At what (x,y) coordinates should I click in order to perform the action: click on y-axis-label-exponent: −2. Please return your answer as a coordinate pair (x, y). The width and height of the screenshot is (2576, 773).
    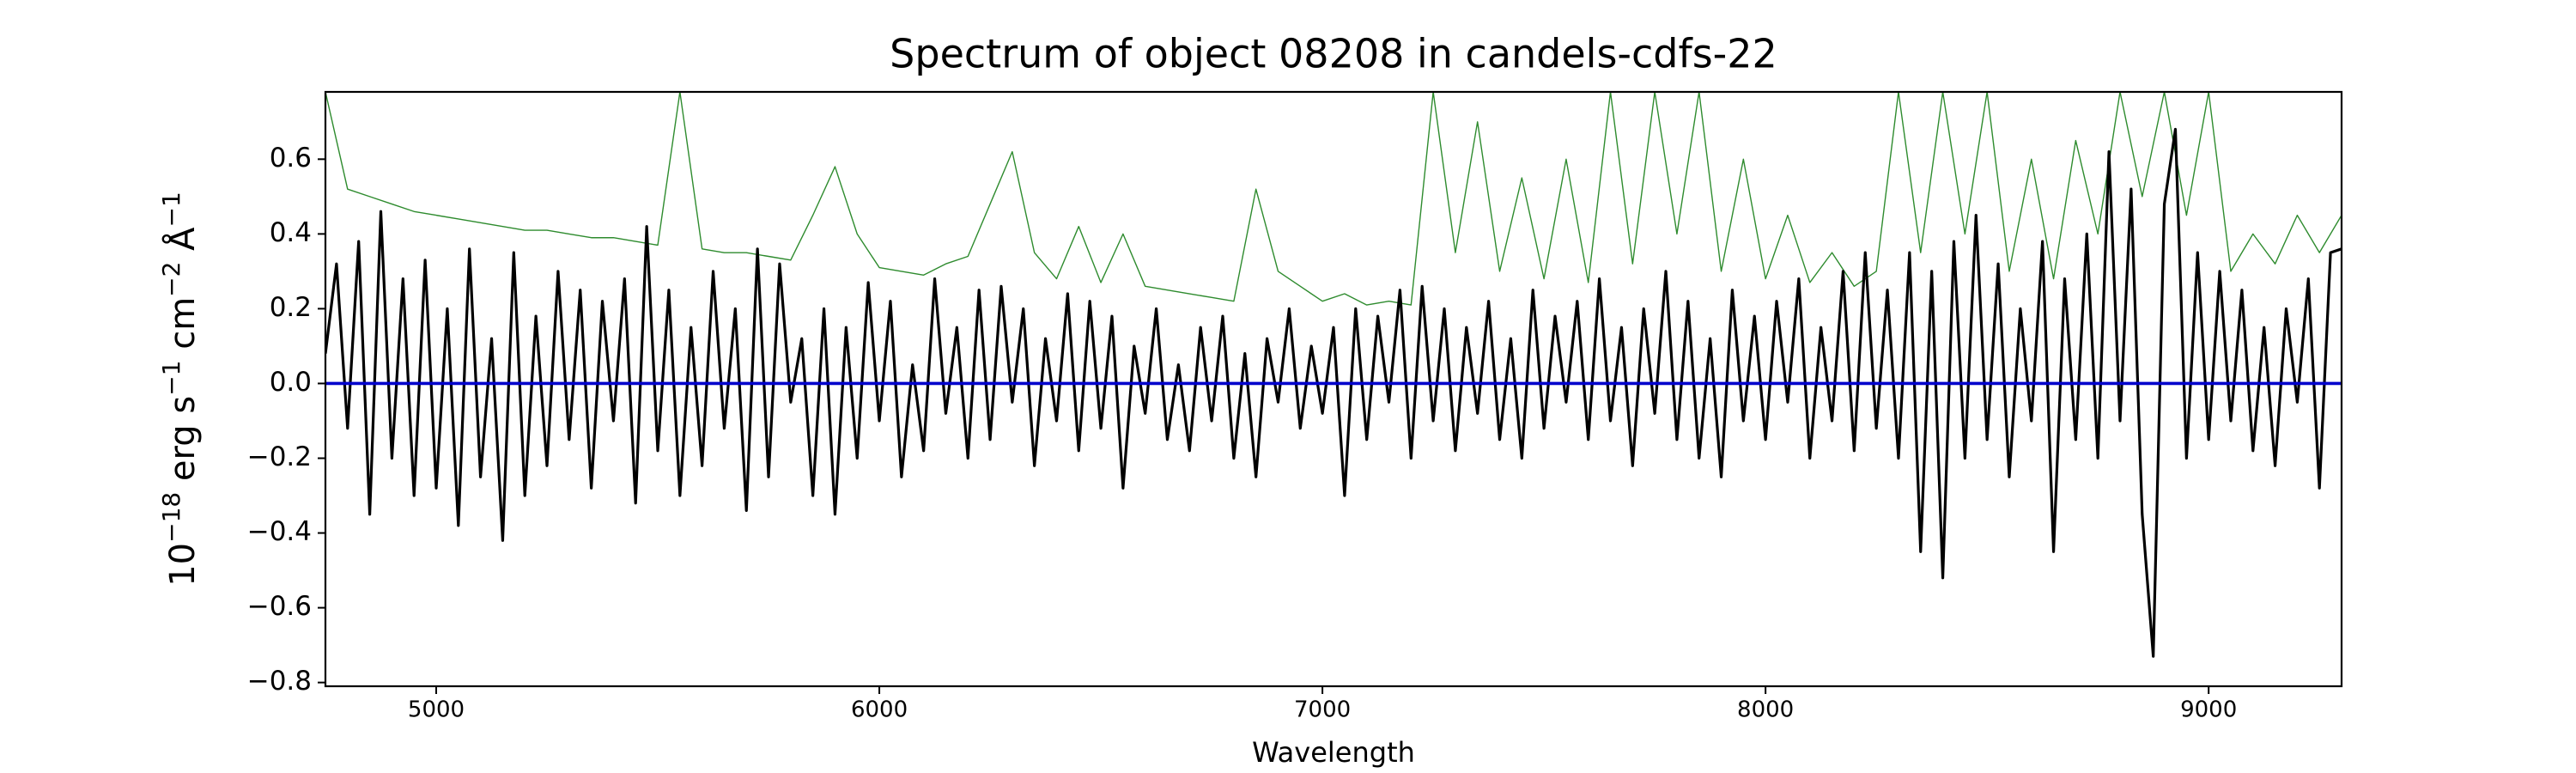
    Looking at the image, I should click on (171, 279).